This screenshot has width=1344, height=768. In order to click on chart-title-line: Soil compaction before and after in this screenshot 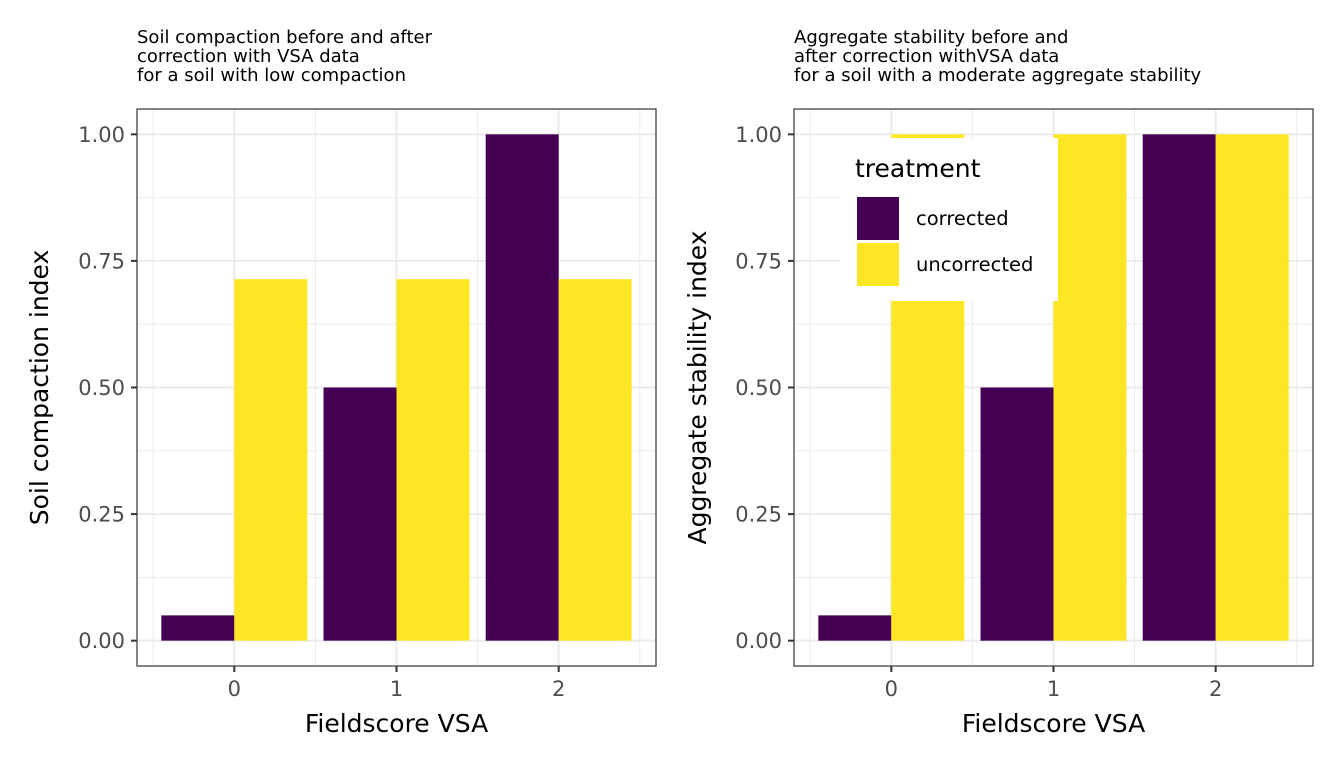, I will do `click(285, 37)`.